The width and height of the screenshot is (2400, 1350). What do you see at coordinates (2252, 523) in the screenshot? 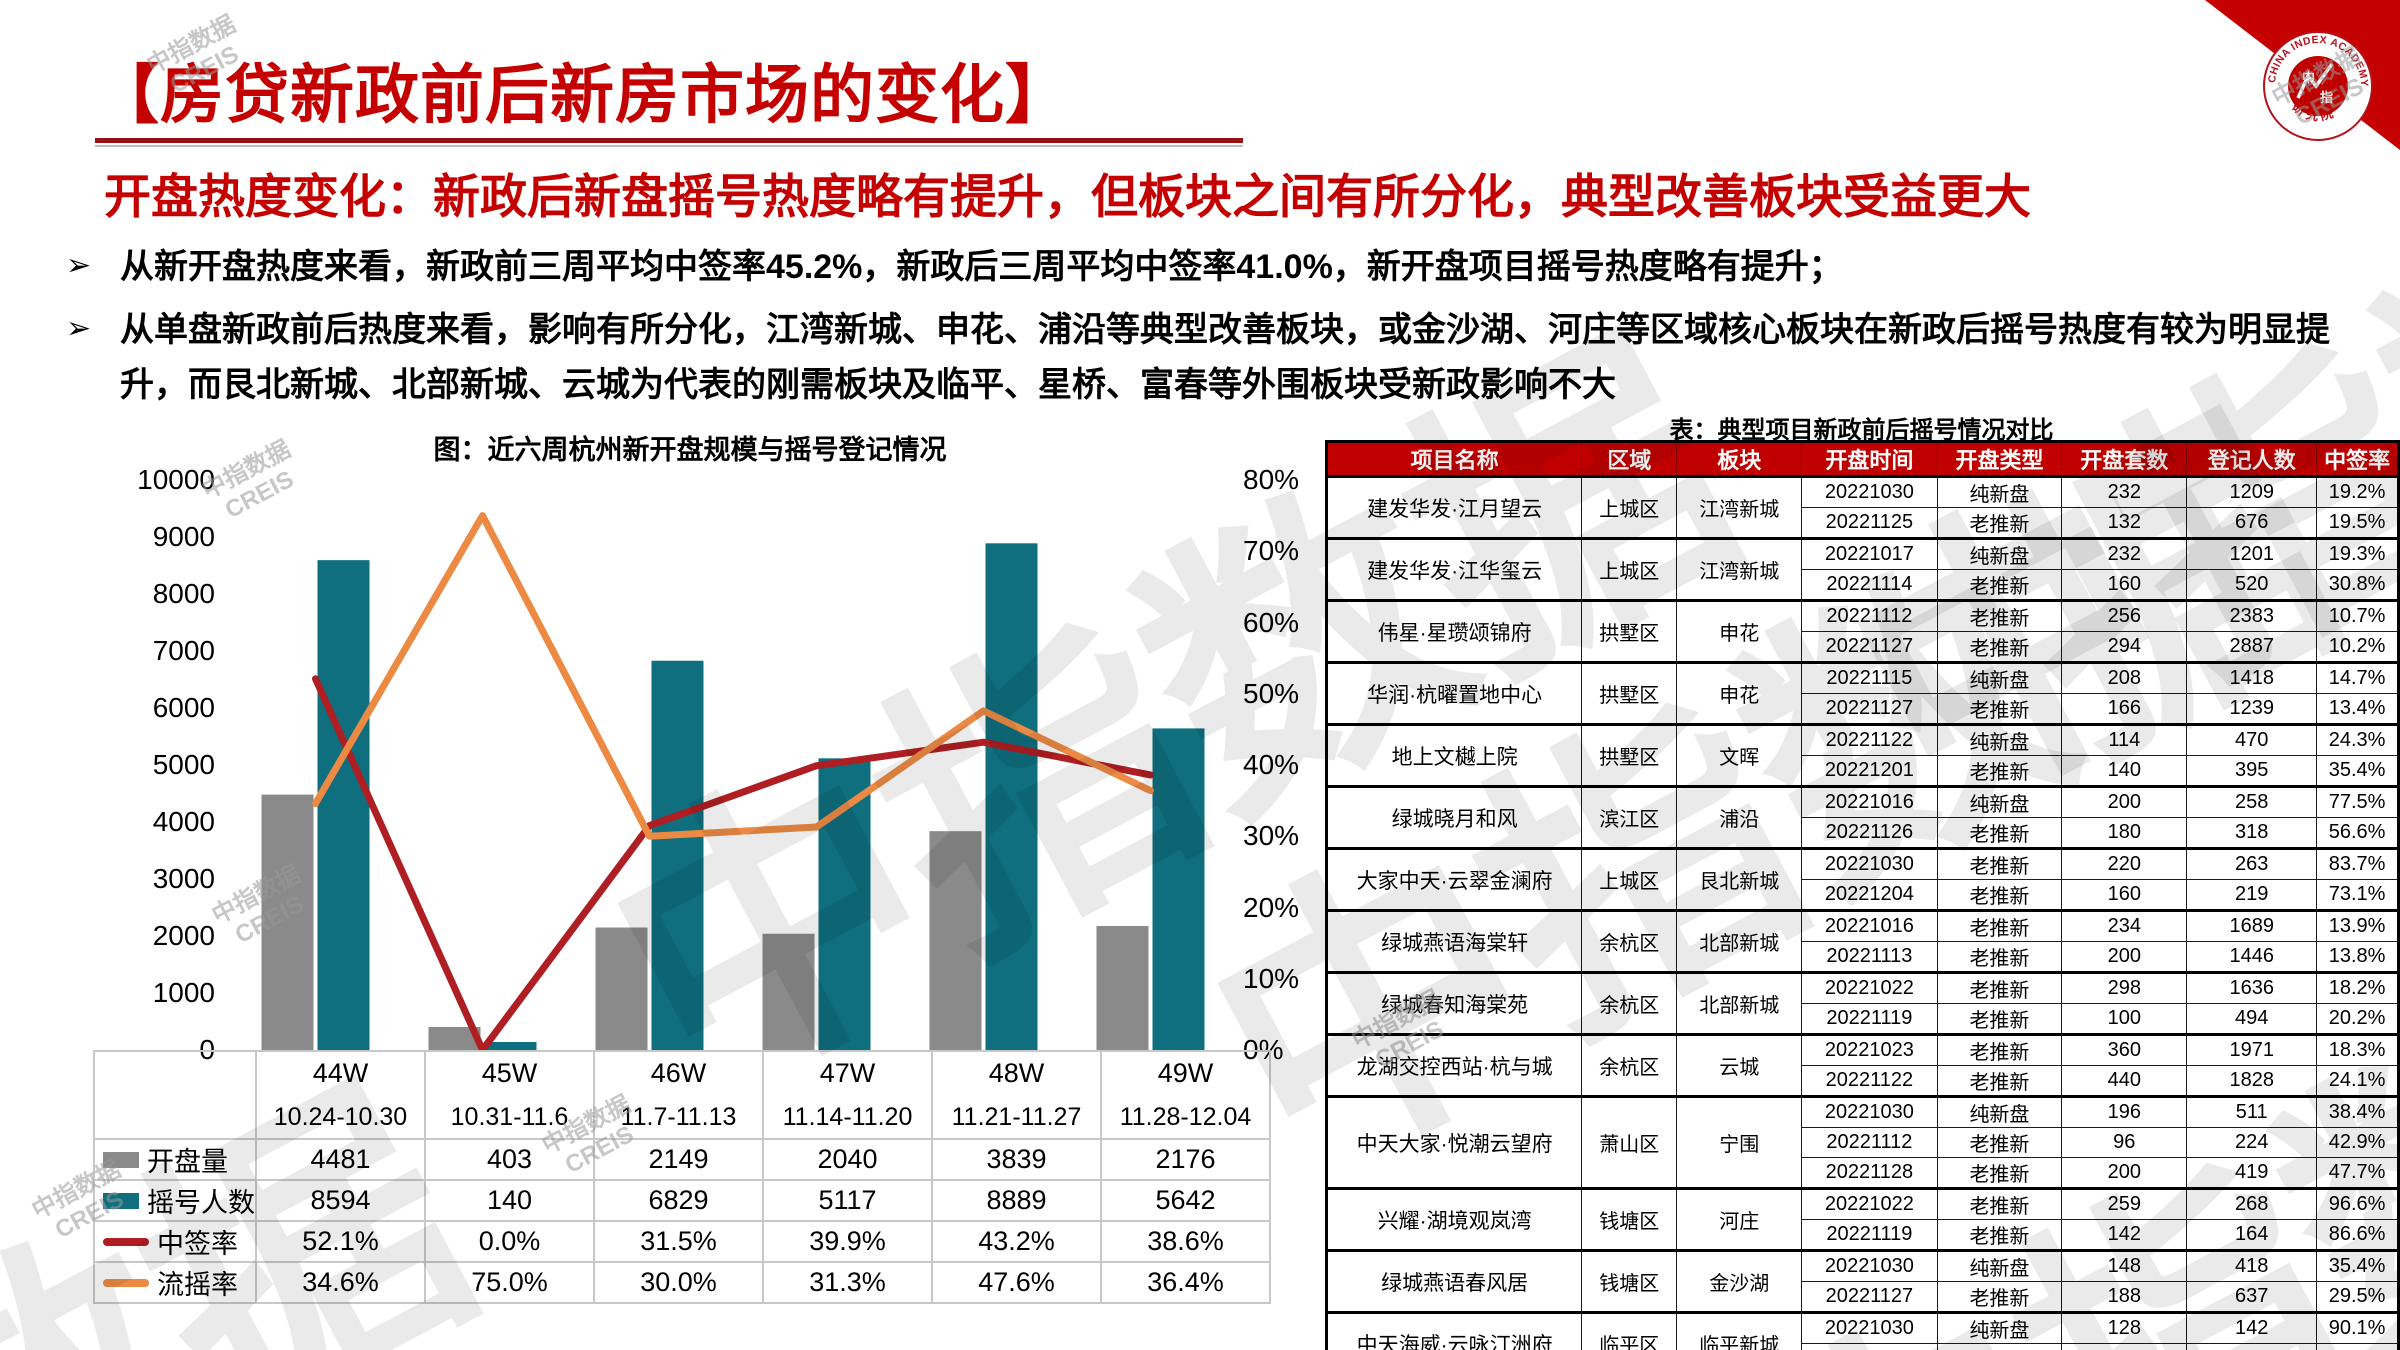
I see `registrations-cell: 676` at bounding box center [2252, 523].